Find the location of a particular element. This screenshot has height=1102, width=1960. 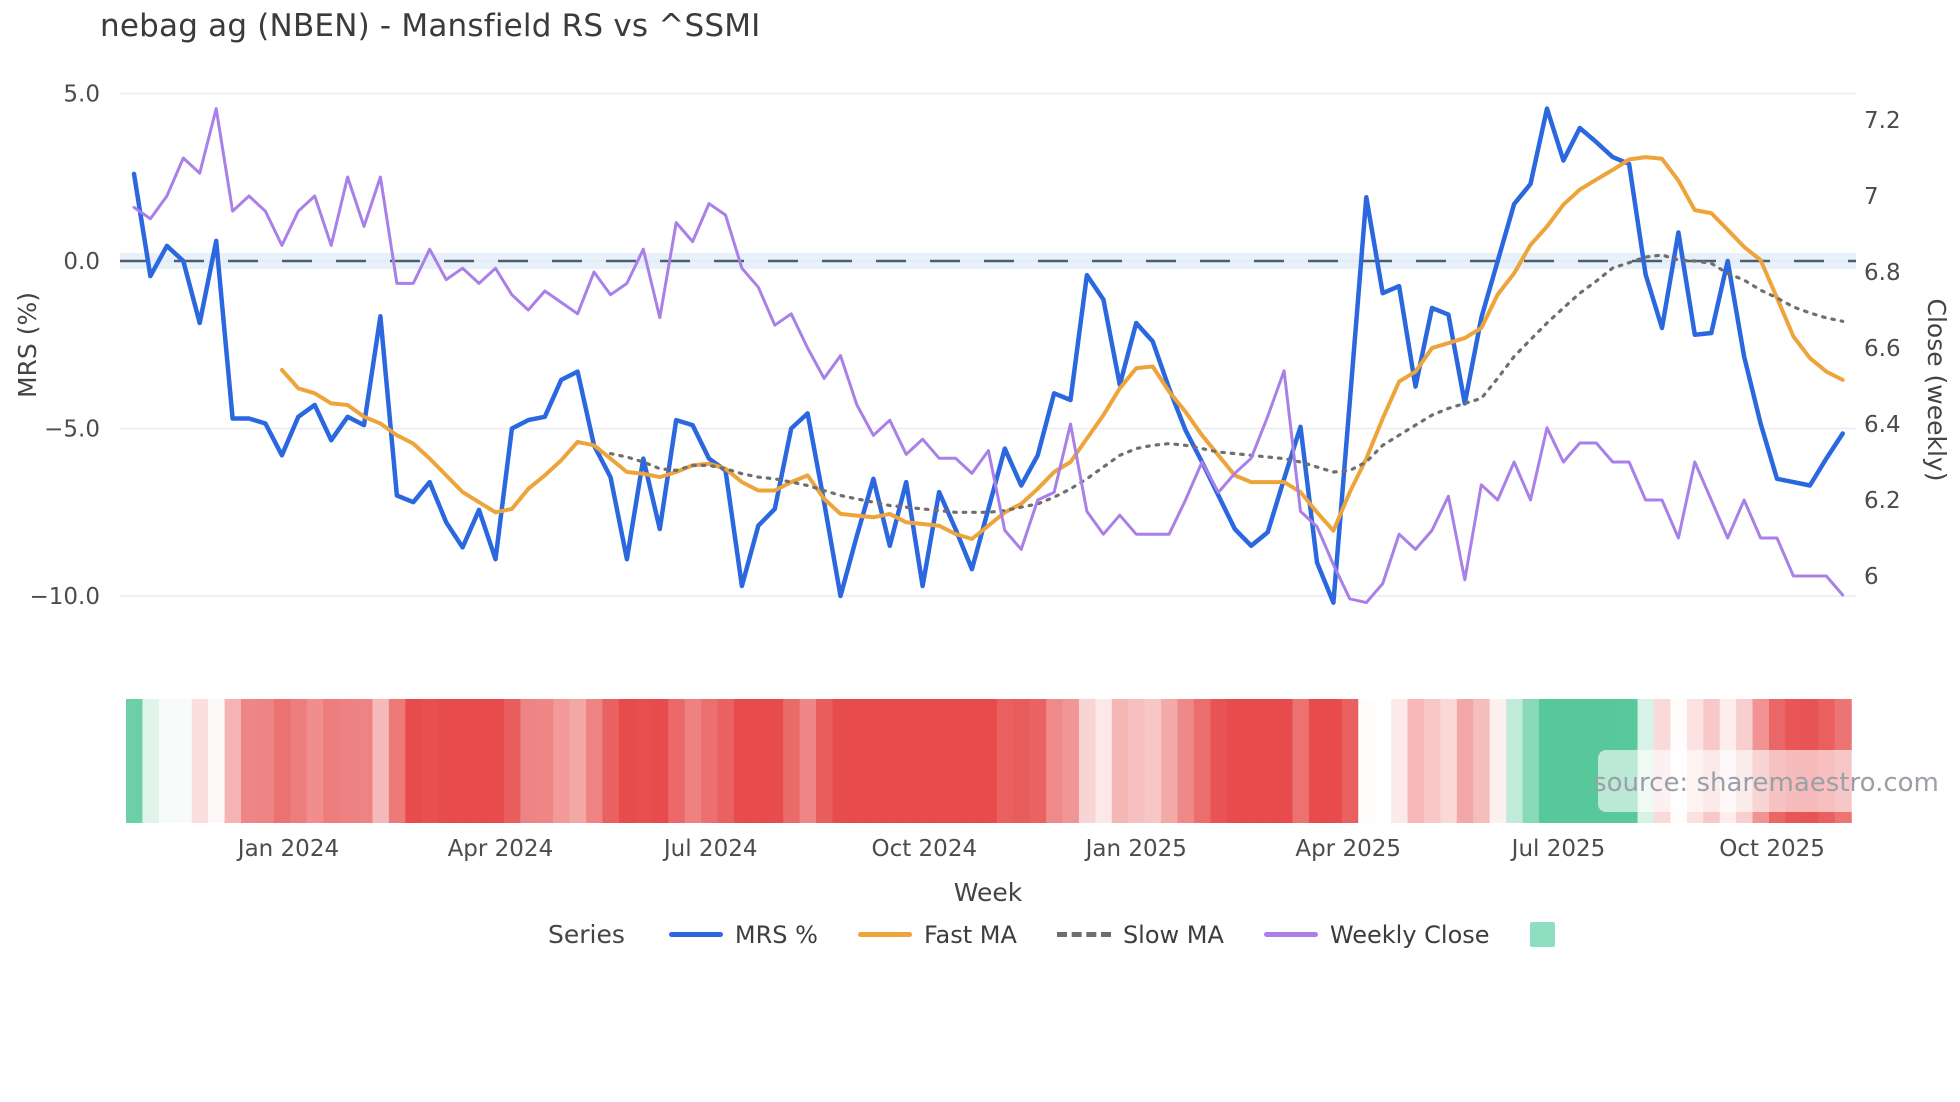

legend-item-weekly-close: Weekly Close is located at coordinates (1376, 935).